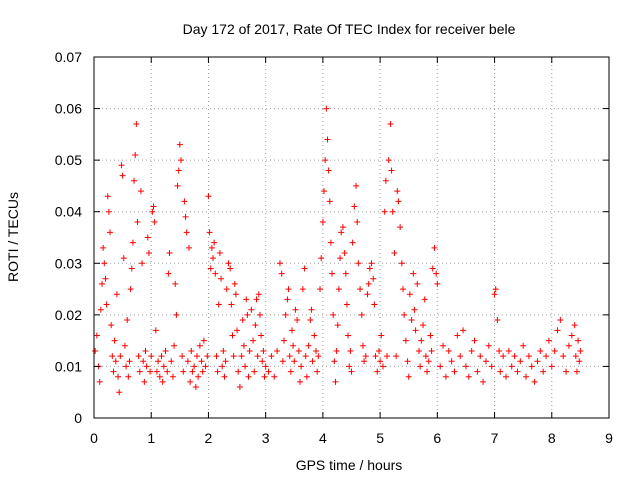  What do you see at coordinates (266, 438) in the screenshot?
I see `x-tick-label: 3` at bounding box center [266, 438].